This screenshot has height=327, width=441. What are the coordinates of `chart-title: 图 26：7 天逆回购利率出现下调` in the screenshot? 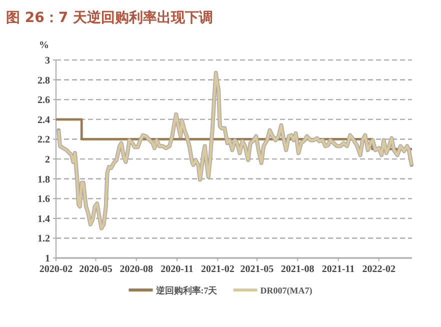 It's located at (109, 17).